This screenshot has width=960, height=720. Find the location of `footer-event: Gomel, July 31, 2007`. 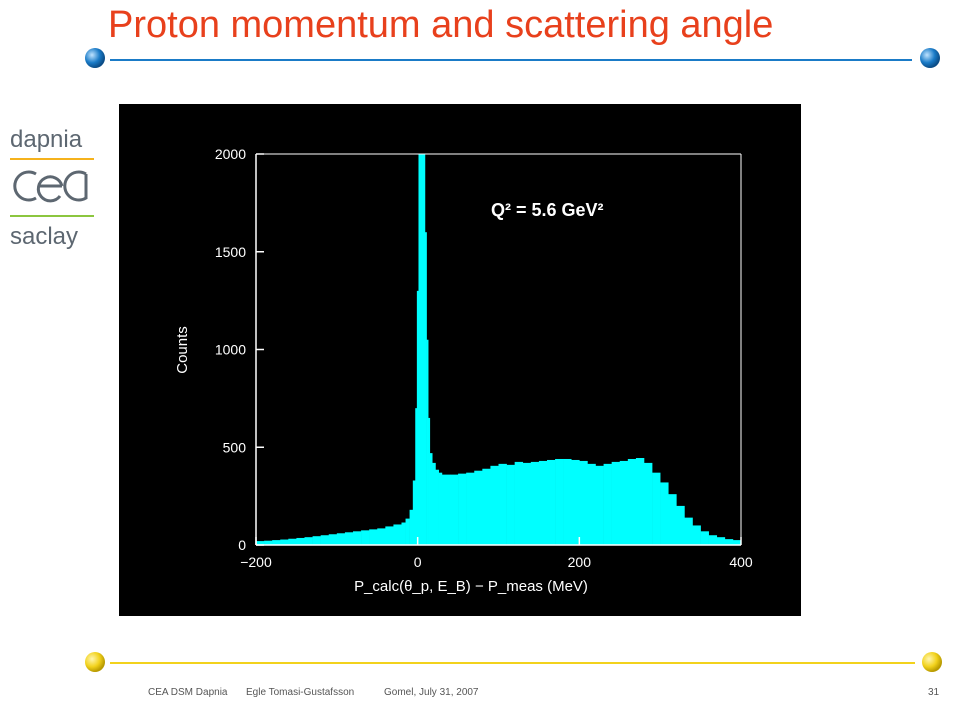

footer-event: Gomel, July 31, 2007 is located at coordinates (431, 692).